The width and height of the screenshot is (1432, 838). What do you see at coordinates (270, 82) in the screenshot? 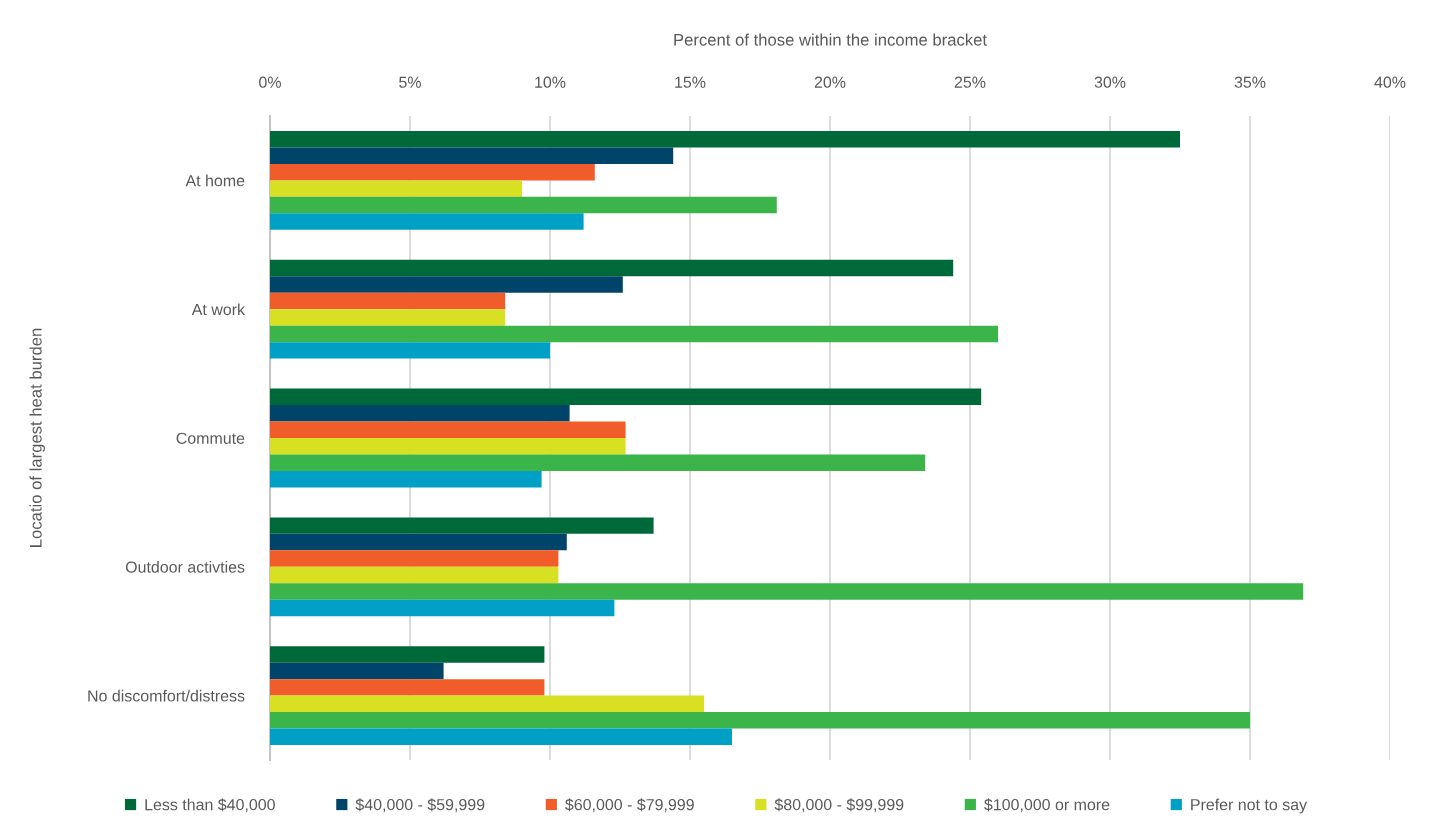
I see `x-tick-label: 0%` at bounding box center [270, 82].